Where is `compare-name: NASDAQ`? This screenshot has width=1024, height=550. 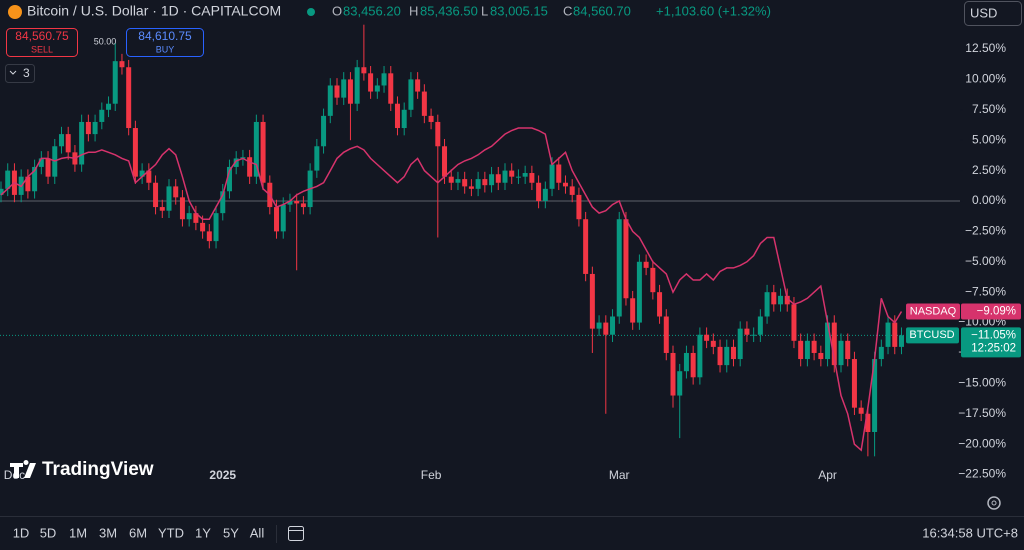 compare-name: NASDAQ is located at coordinates (933, 311).